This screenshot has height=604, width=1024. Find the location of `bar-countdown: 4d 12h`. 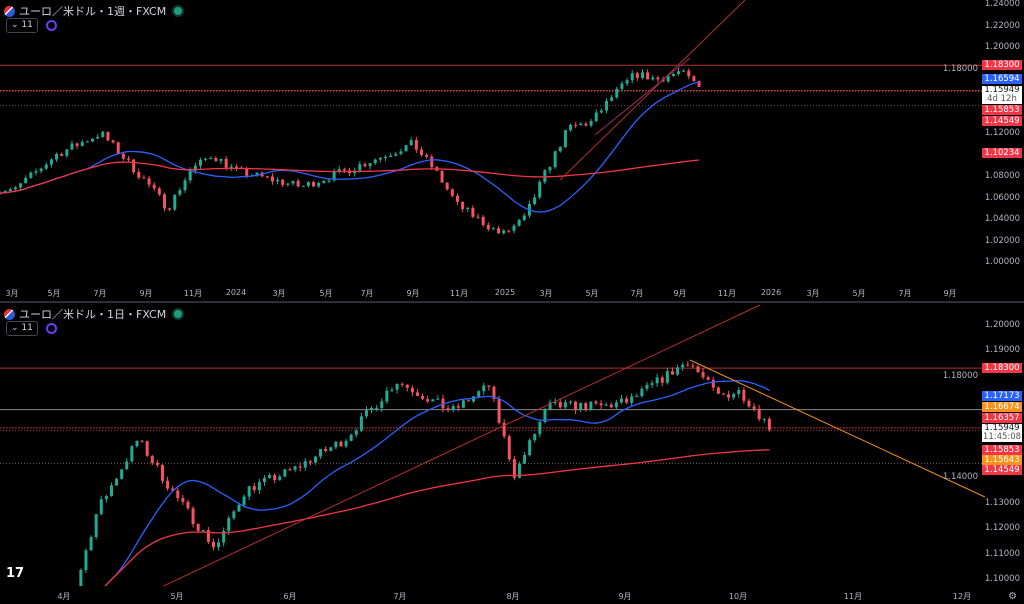

bar-countdown: 4d 12h is located at coordinates (1002, 99).